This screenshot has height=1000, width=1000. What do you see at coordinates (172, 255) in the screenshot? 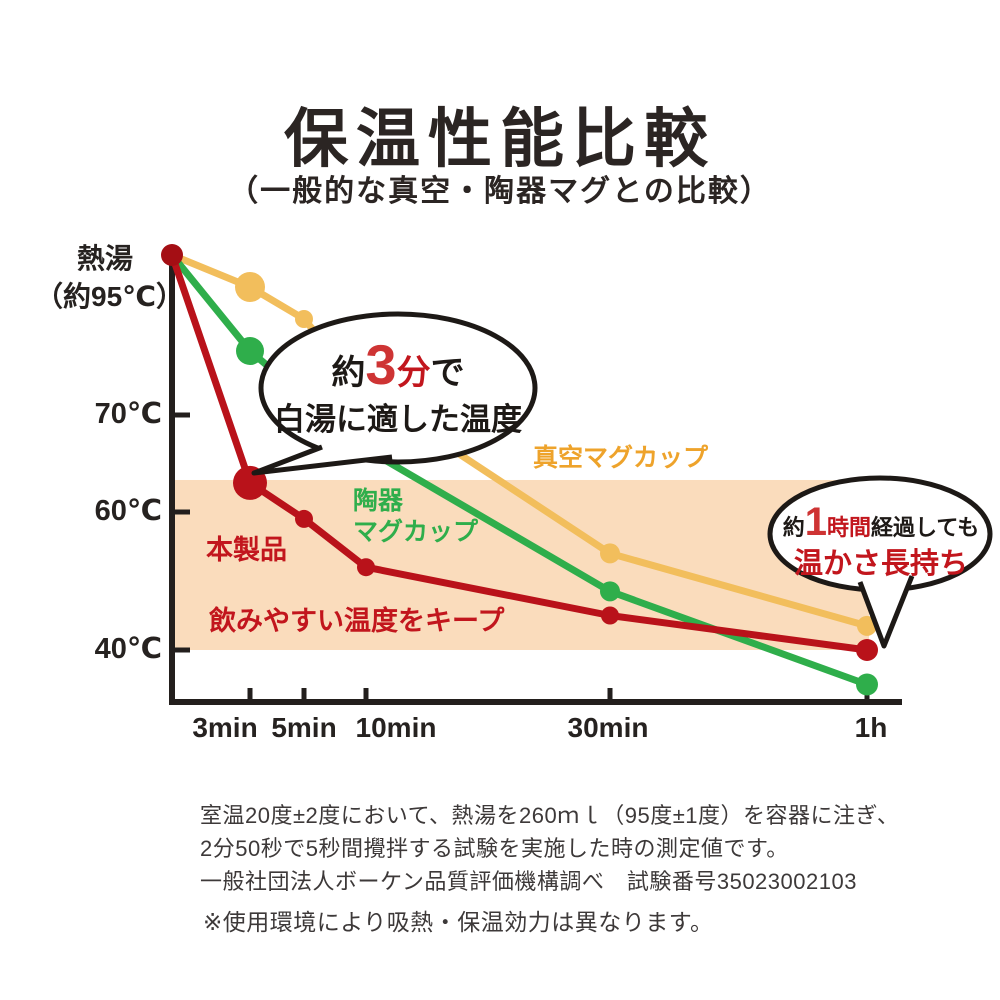
I see `start-point-95c` at bounding box center [172, 255].